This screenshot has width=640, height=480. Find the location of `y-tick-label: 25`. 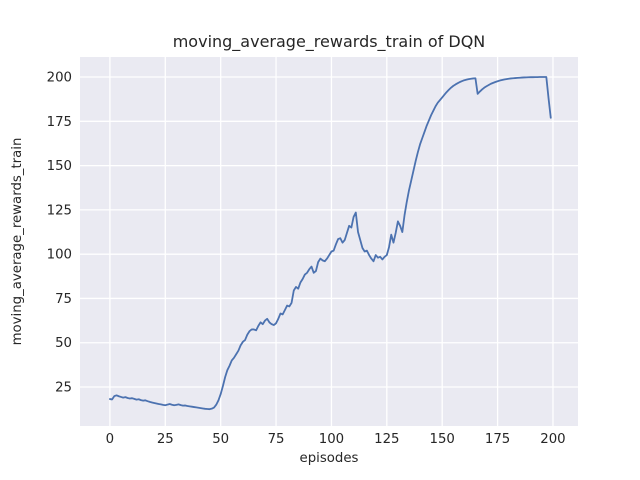

y-tick-label: 25 is located at coordinates (63, 388).